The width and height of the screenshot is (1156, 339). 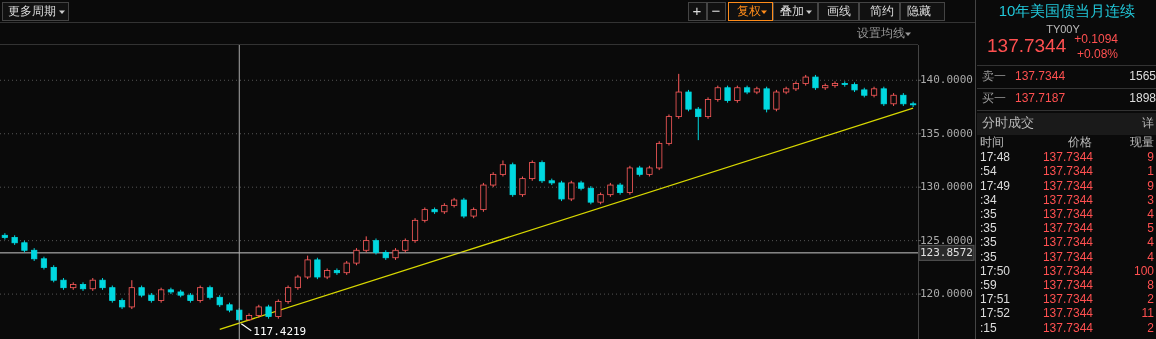 What do you see at coordinates (1142, 98) in the screenshot?
I see `text: 1898` at bounding box center [1142, 98].